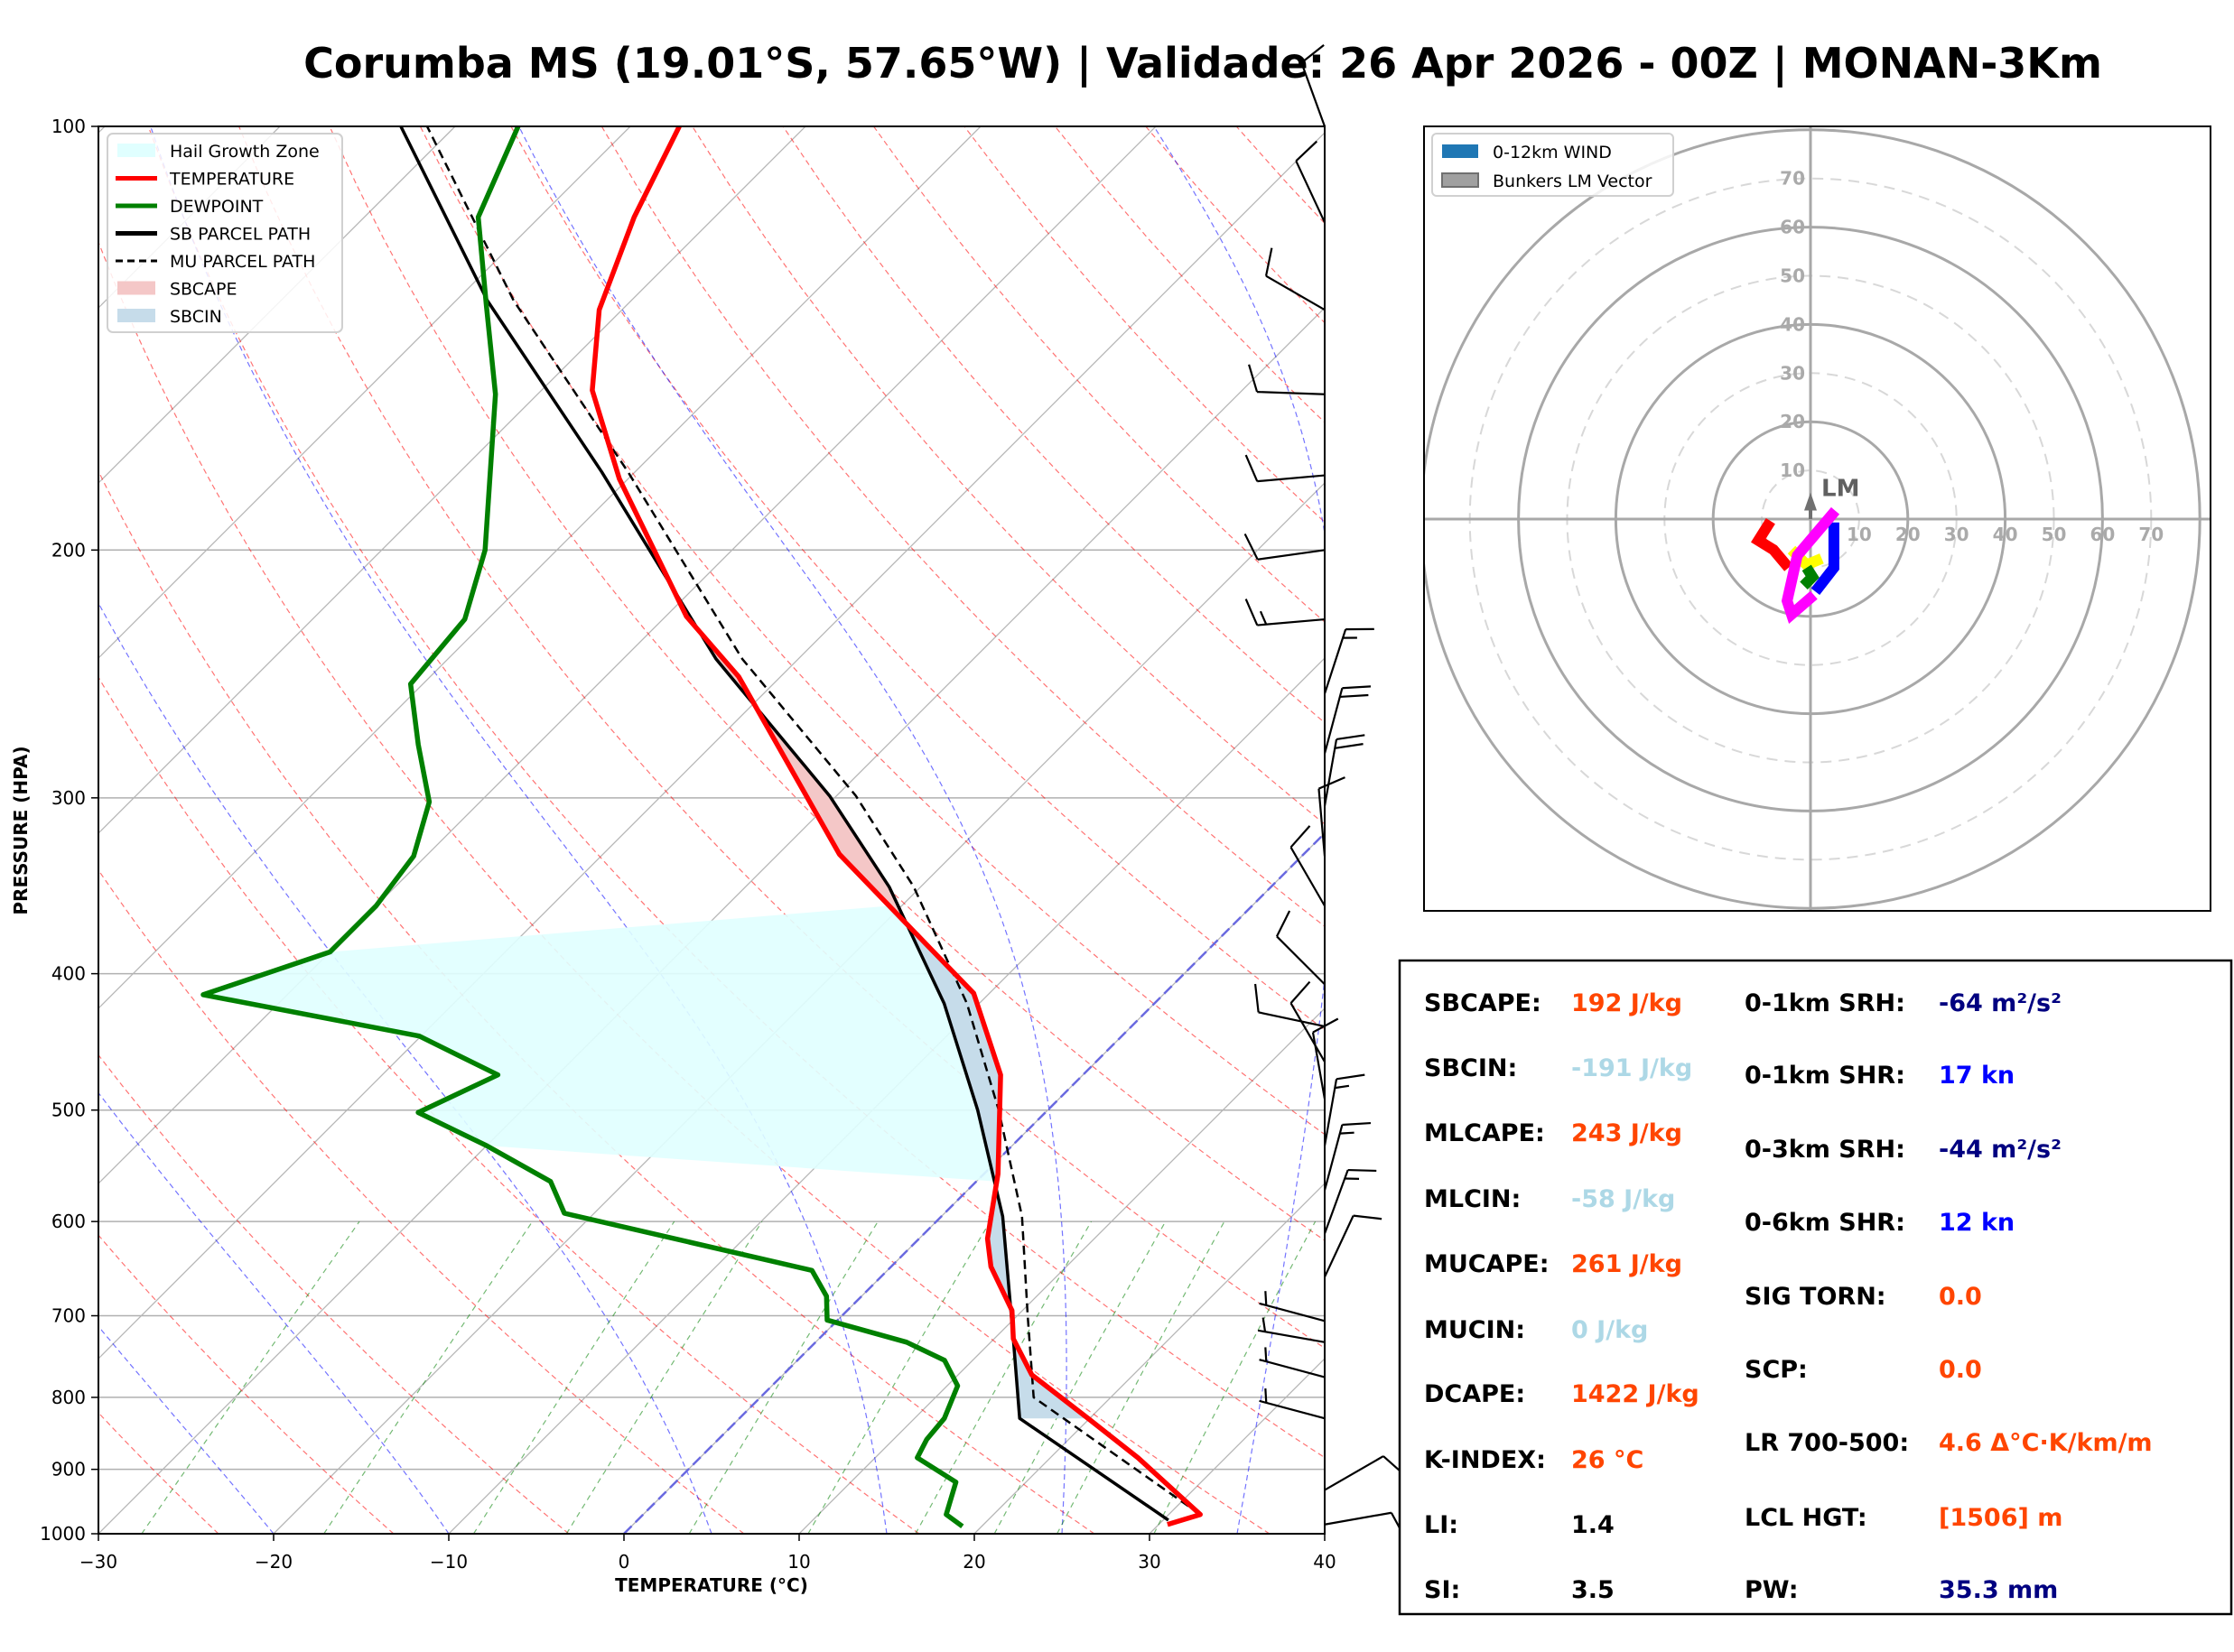  What do you see at coordinates (1593, 1590) in the screenshot?
I see `stat-value: 3.5` at bounding box center [1593, 1590].